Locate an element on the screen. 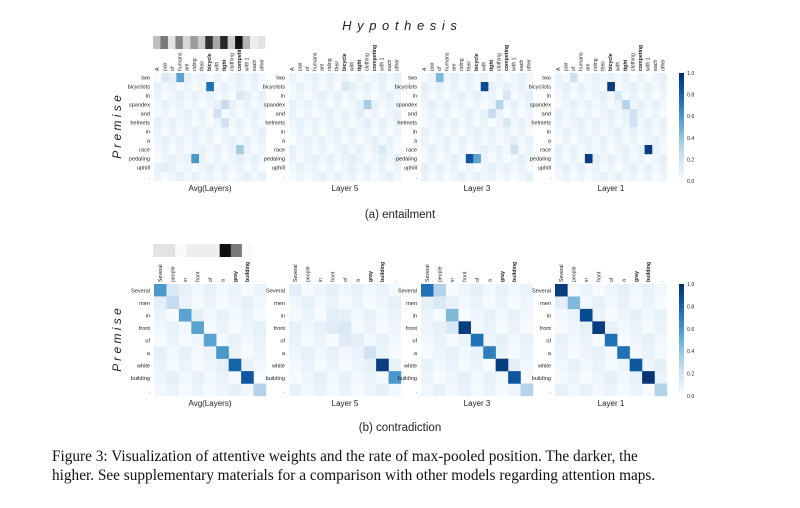 Image resolution: width=800 pixels, height=508 pixels. premise-word: in is located at coordinates (283, 96).